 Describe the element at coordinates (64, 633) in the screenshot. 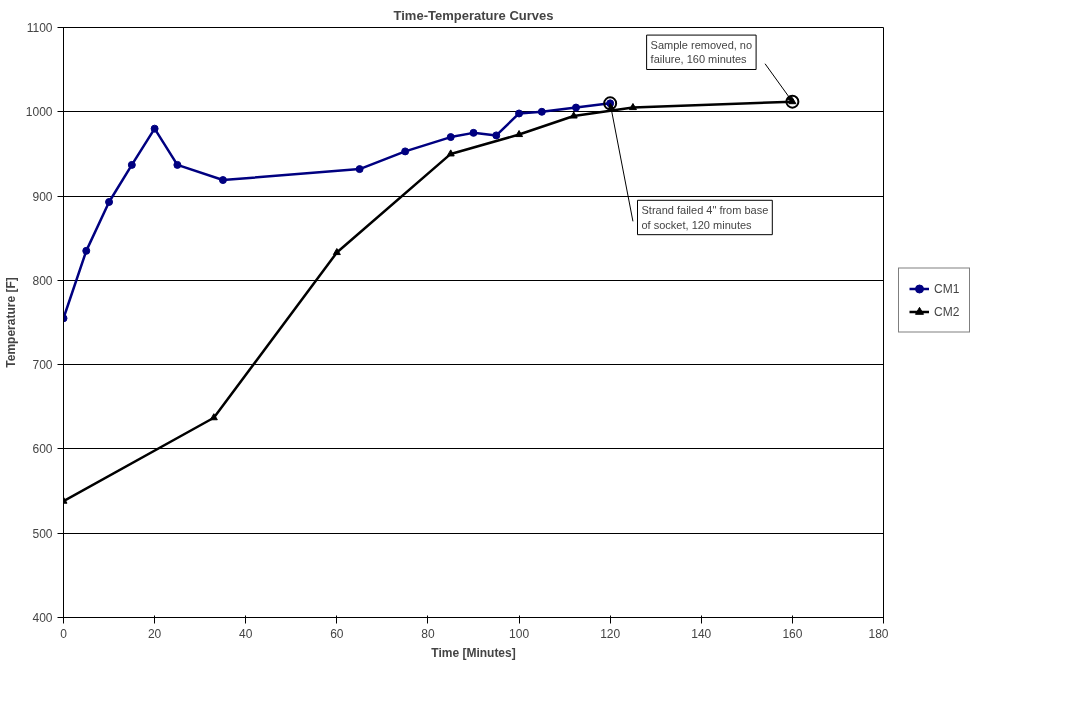

I see `x-tick-label: 0` at that location.